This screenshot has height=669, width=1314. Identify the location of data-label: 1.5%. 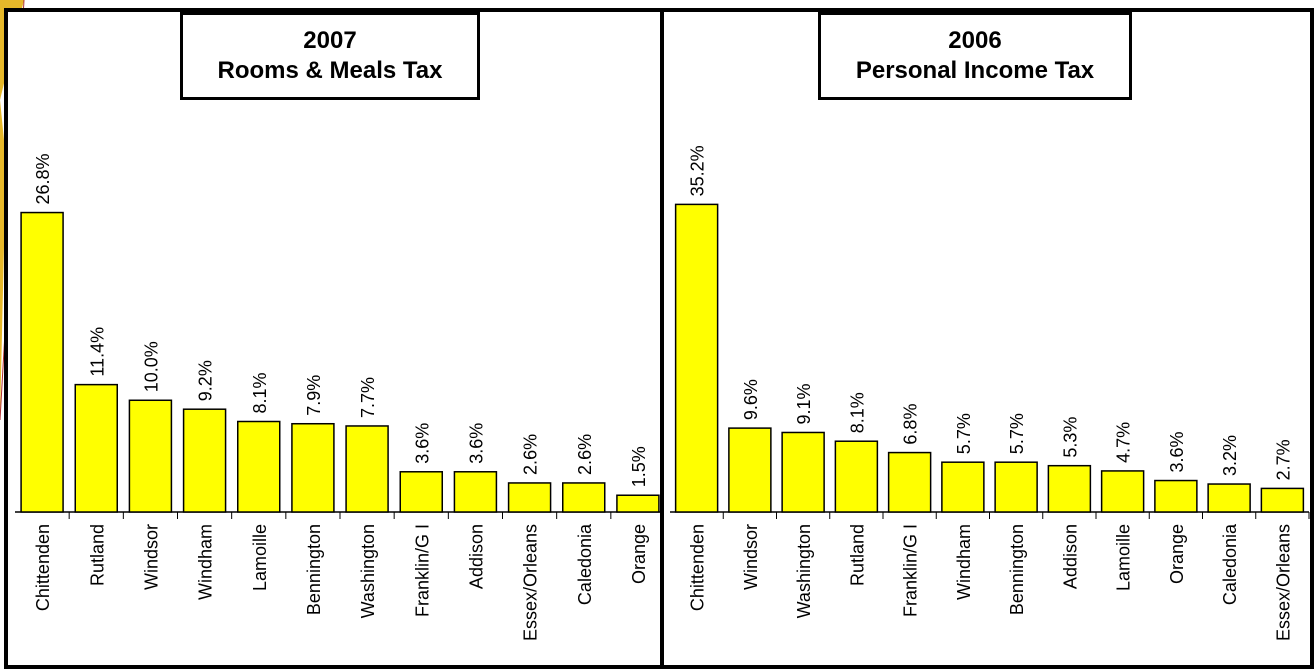
(639, 466).